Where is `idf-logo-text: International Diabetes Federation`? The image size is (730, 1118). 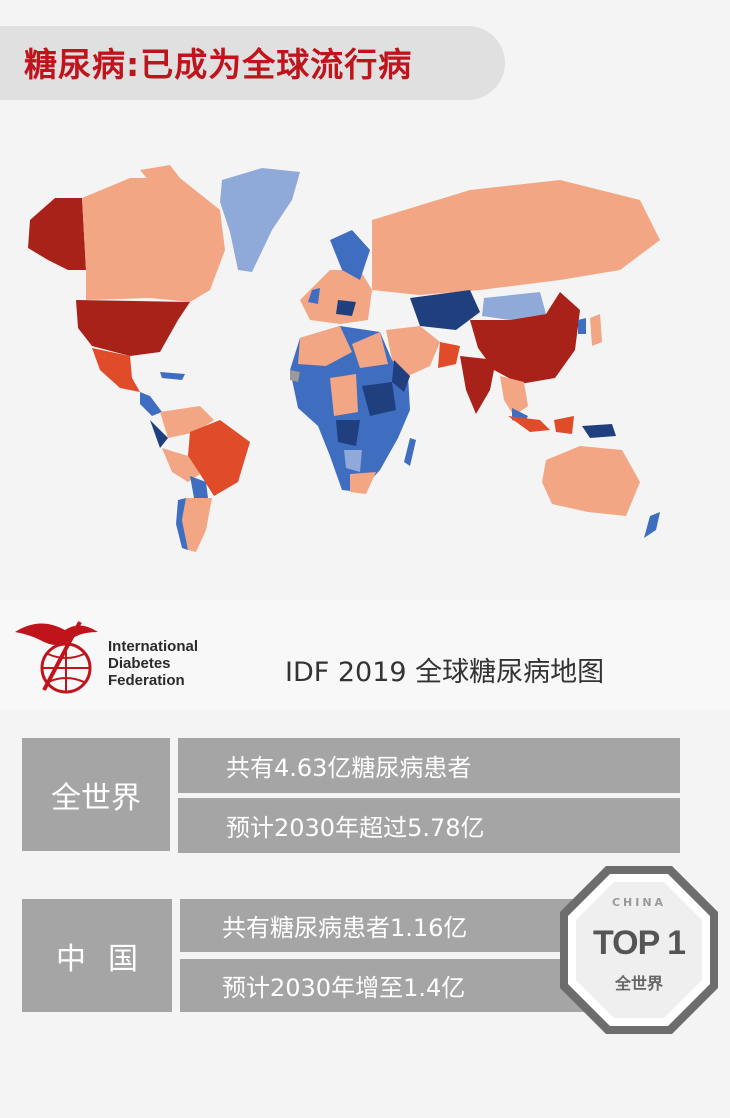 idf-logo-text: International Diabetes Federation is located at coordinates (153, 663).